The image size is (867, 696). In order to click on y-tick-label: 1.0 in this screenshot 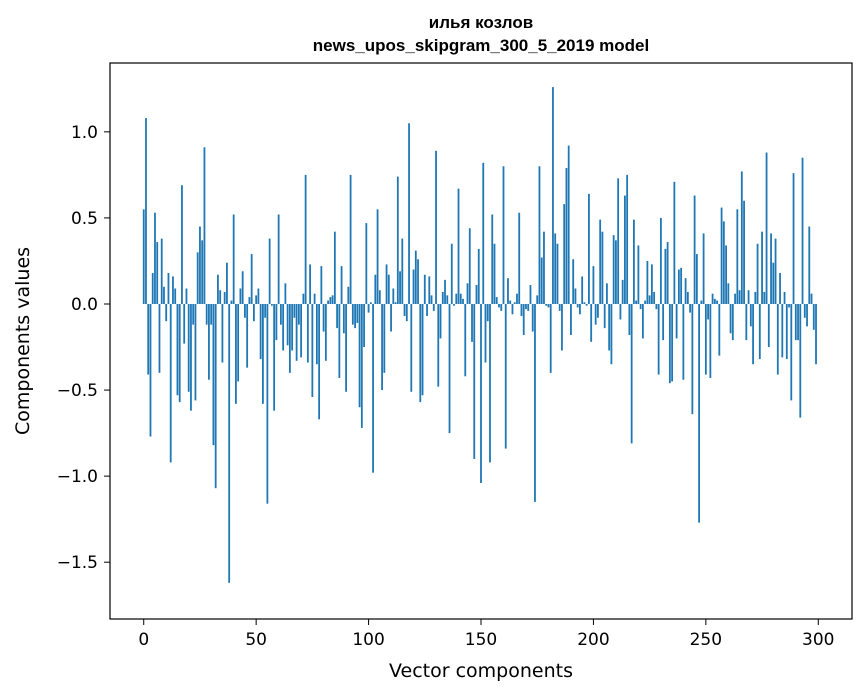, I will do `click(84, 133)`.